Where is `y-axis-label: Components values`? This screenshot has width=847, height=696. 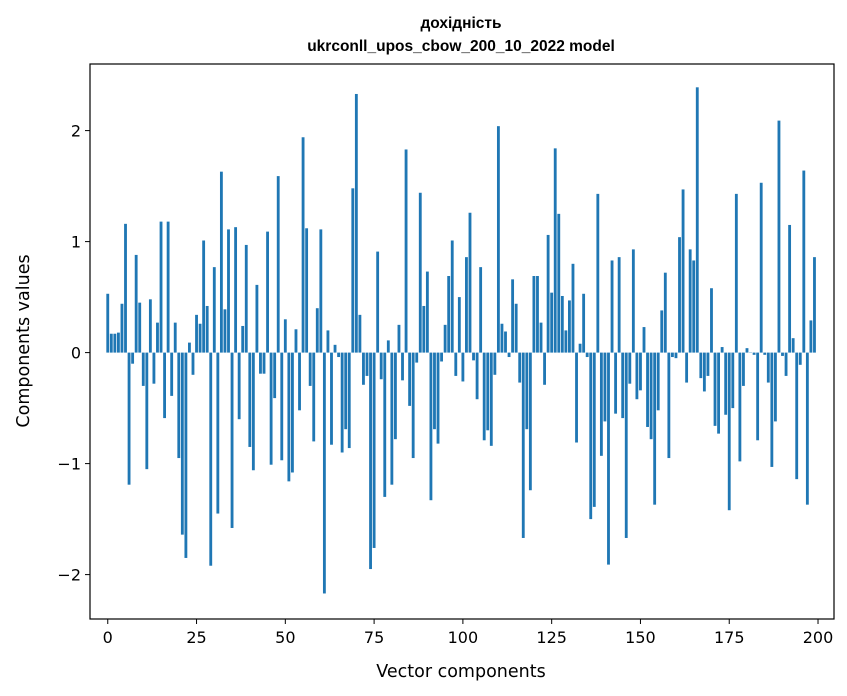
y-axis-label: Components values is located at coordinates (24, 340).